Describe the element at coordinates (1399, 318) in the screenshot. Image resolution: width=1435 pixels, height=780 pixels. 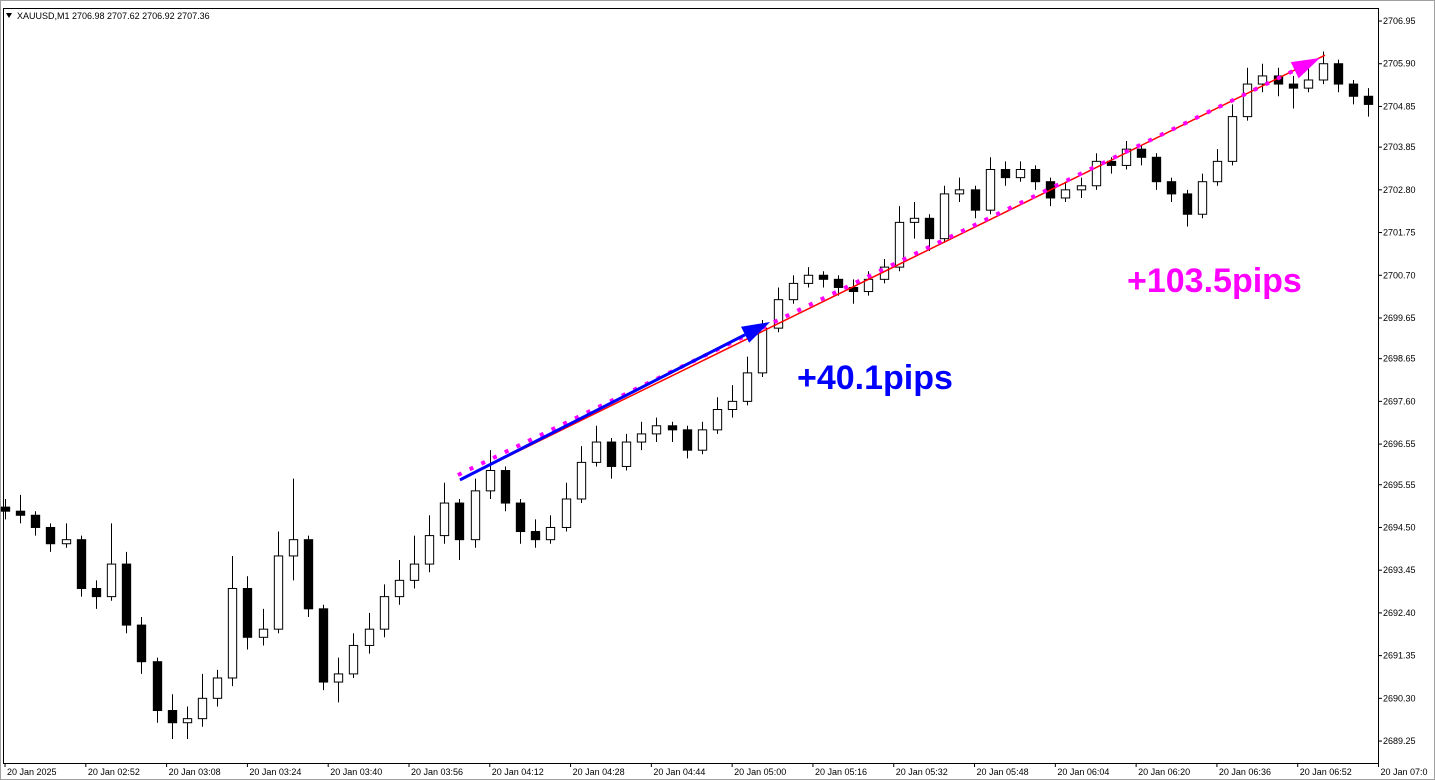
I see `y-tick-label: 2699.65` at that location.